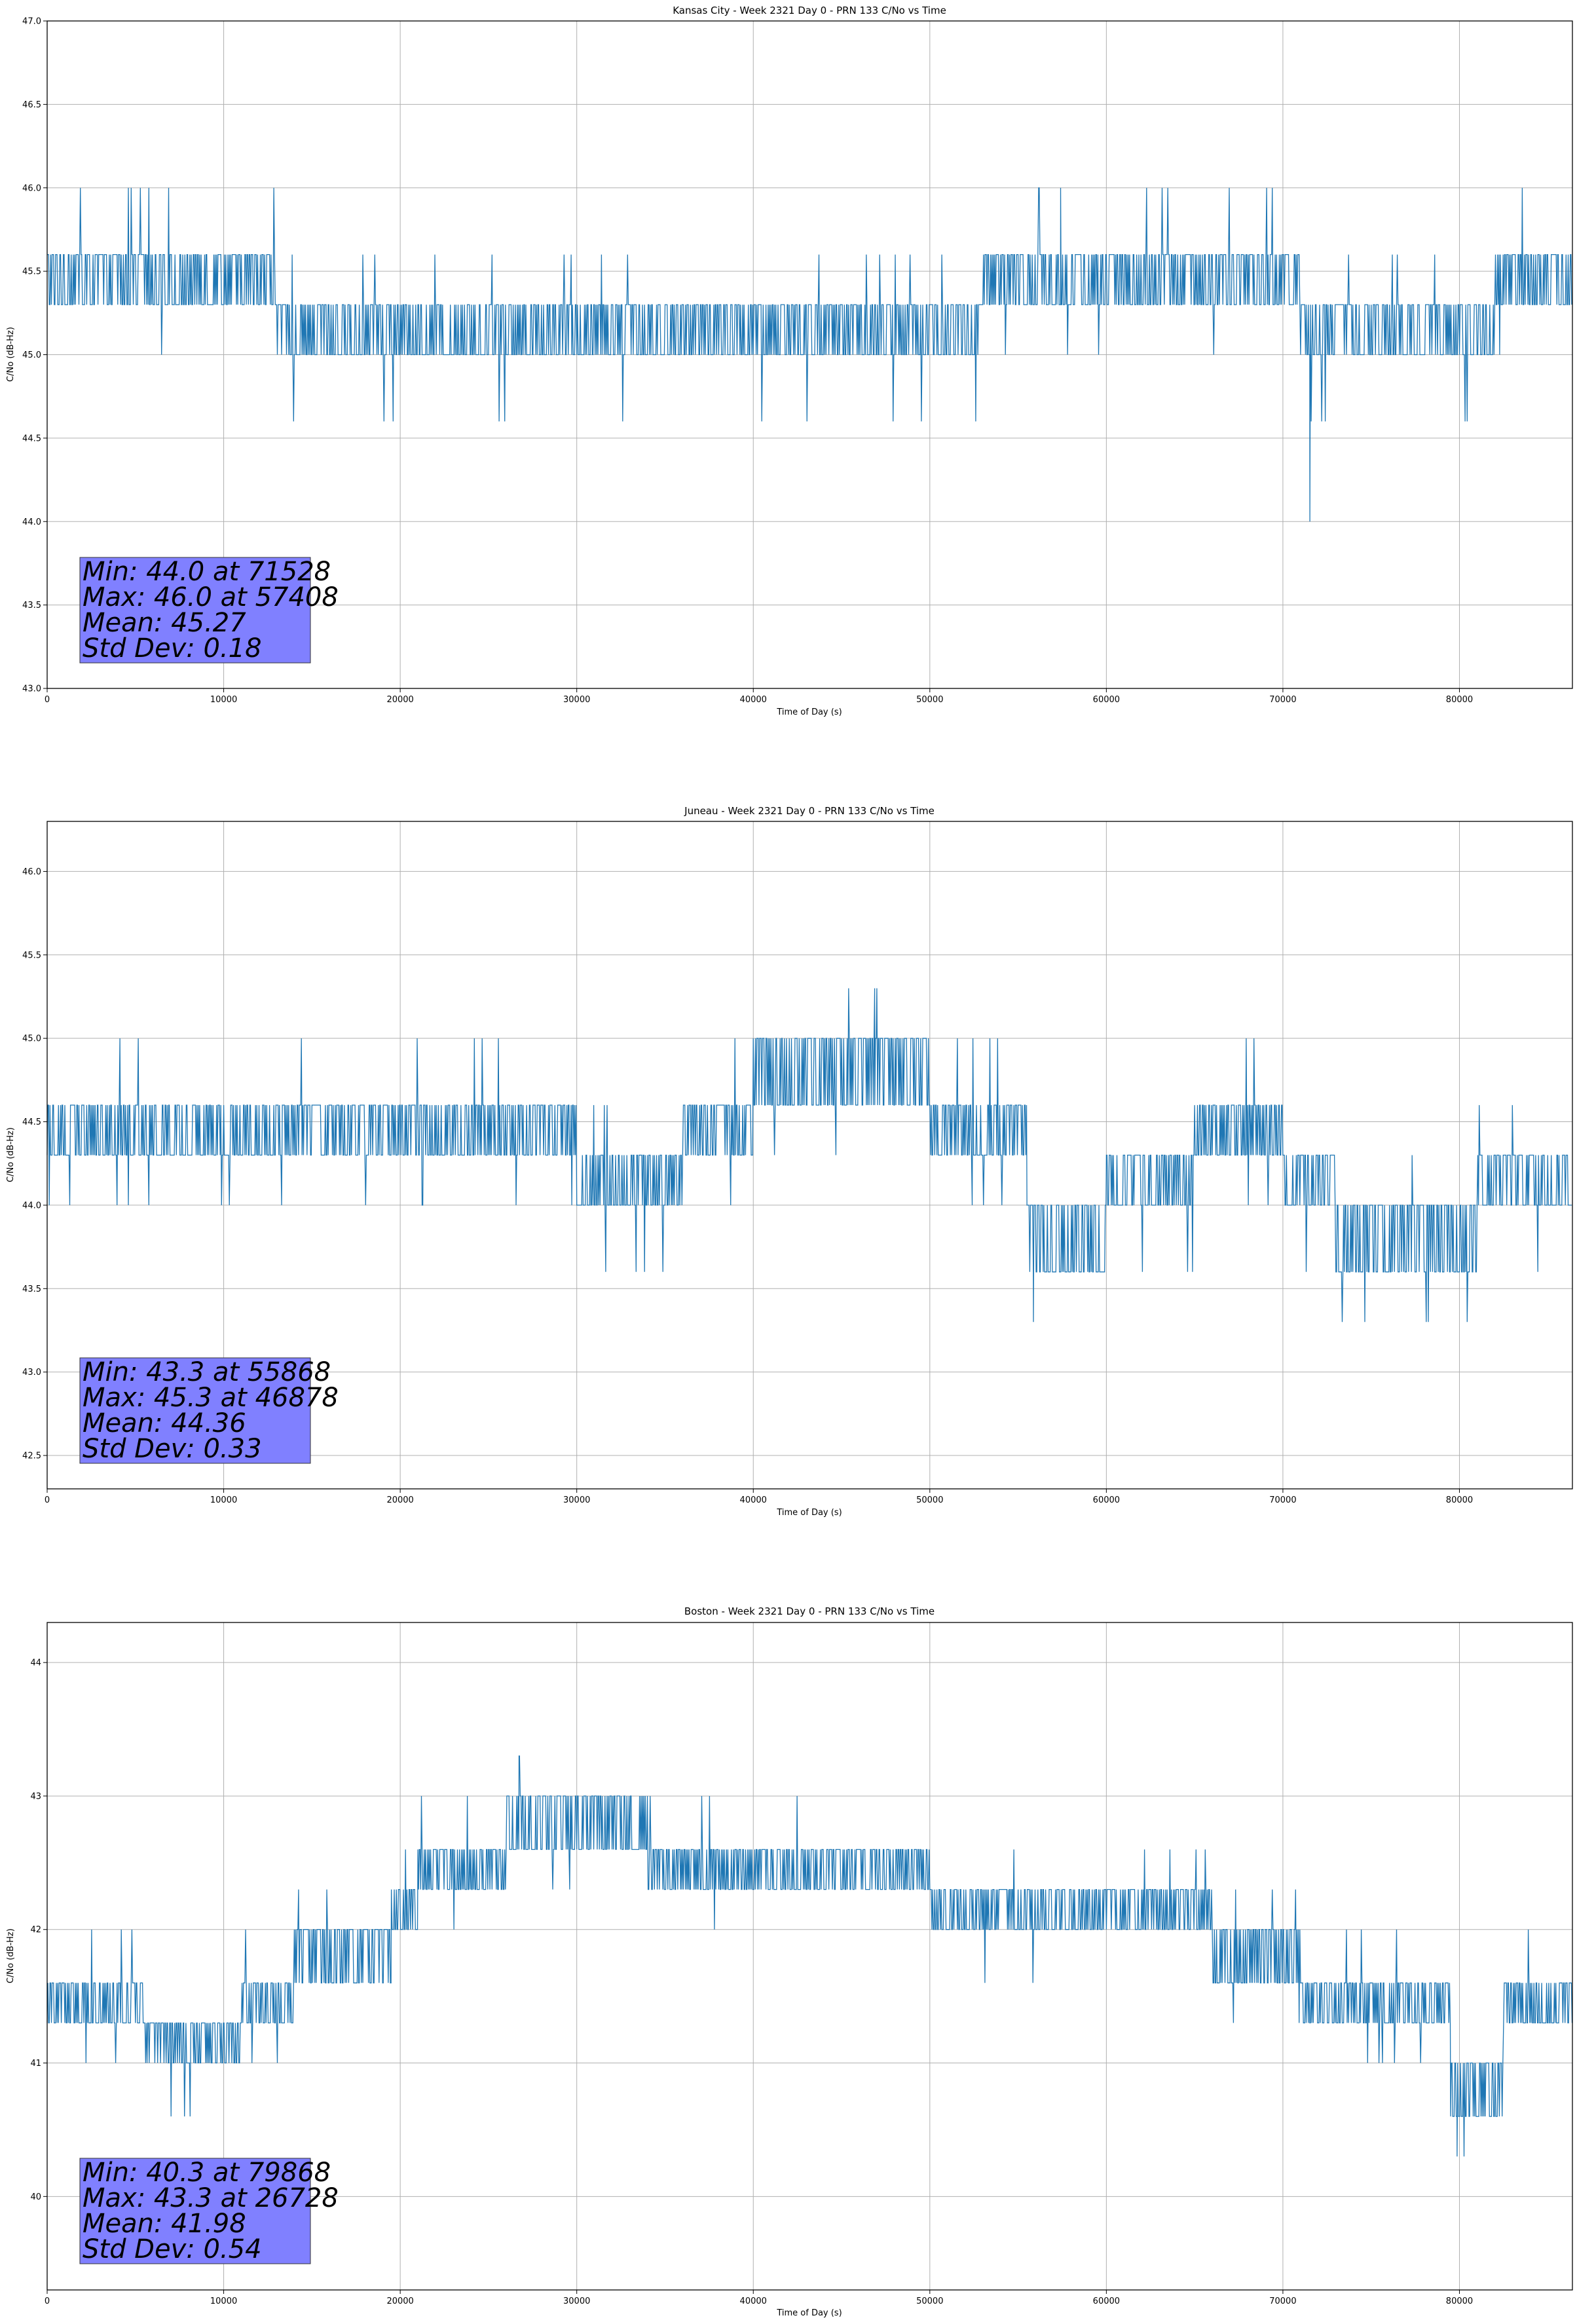 Image resolution: width=1577 pixels, height=2324 pixels. I want to click on stats-max: Max: 43.3 at 26728, so click(211, 2198).